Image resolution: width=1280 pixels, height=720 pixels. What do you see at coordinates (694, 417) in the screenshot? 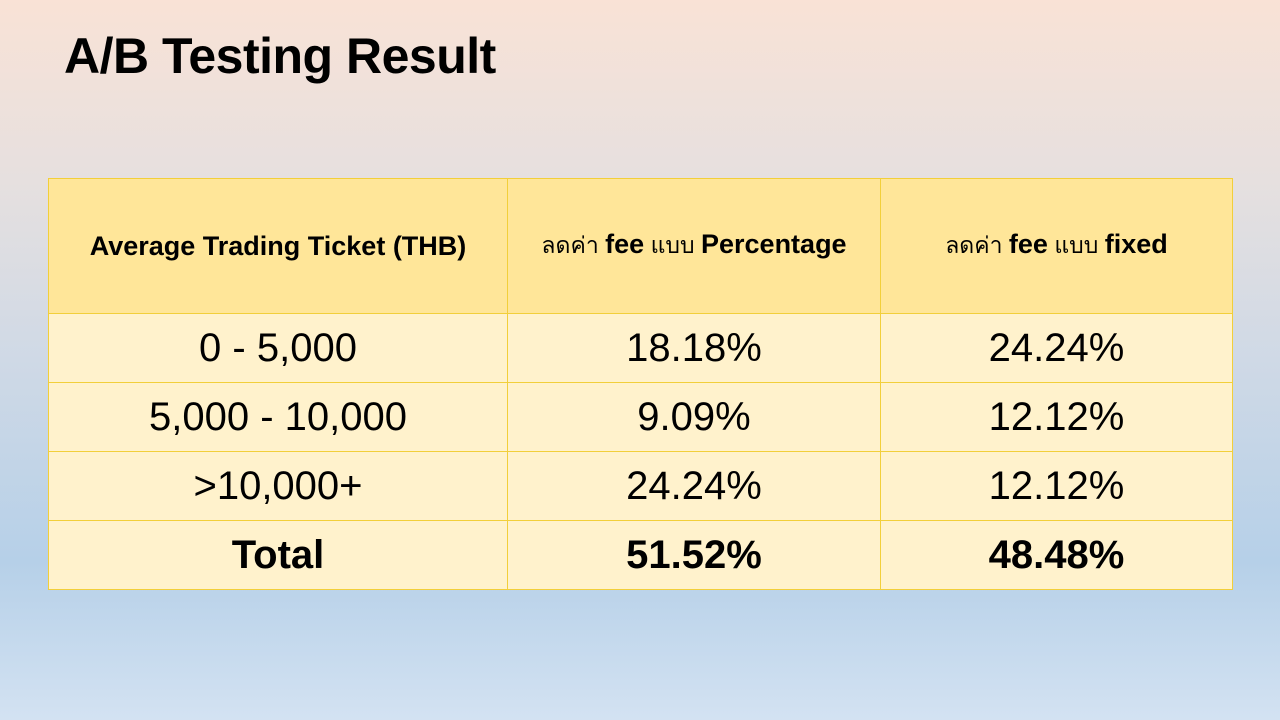
I see `percentage-value-cell: 9.09%` at bounding box center [694, 417].